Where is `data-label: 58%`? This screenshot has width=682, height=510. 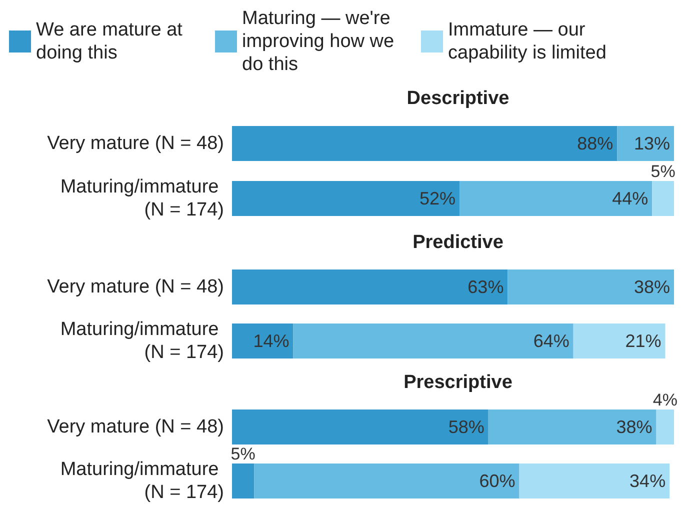 data-label: 58% is located at coordinates (466, 427).